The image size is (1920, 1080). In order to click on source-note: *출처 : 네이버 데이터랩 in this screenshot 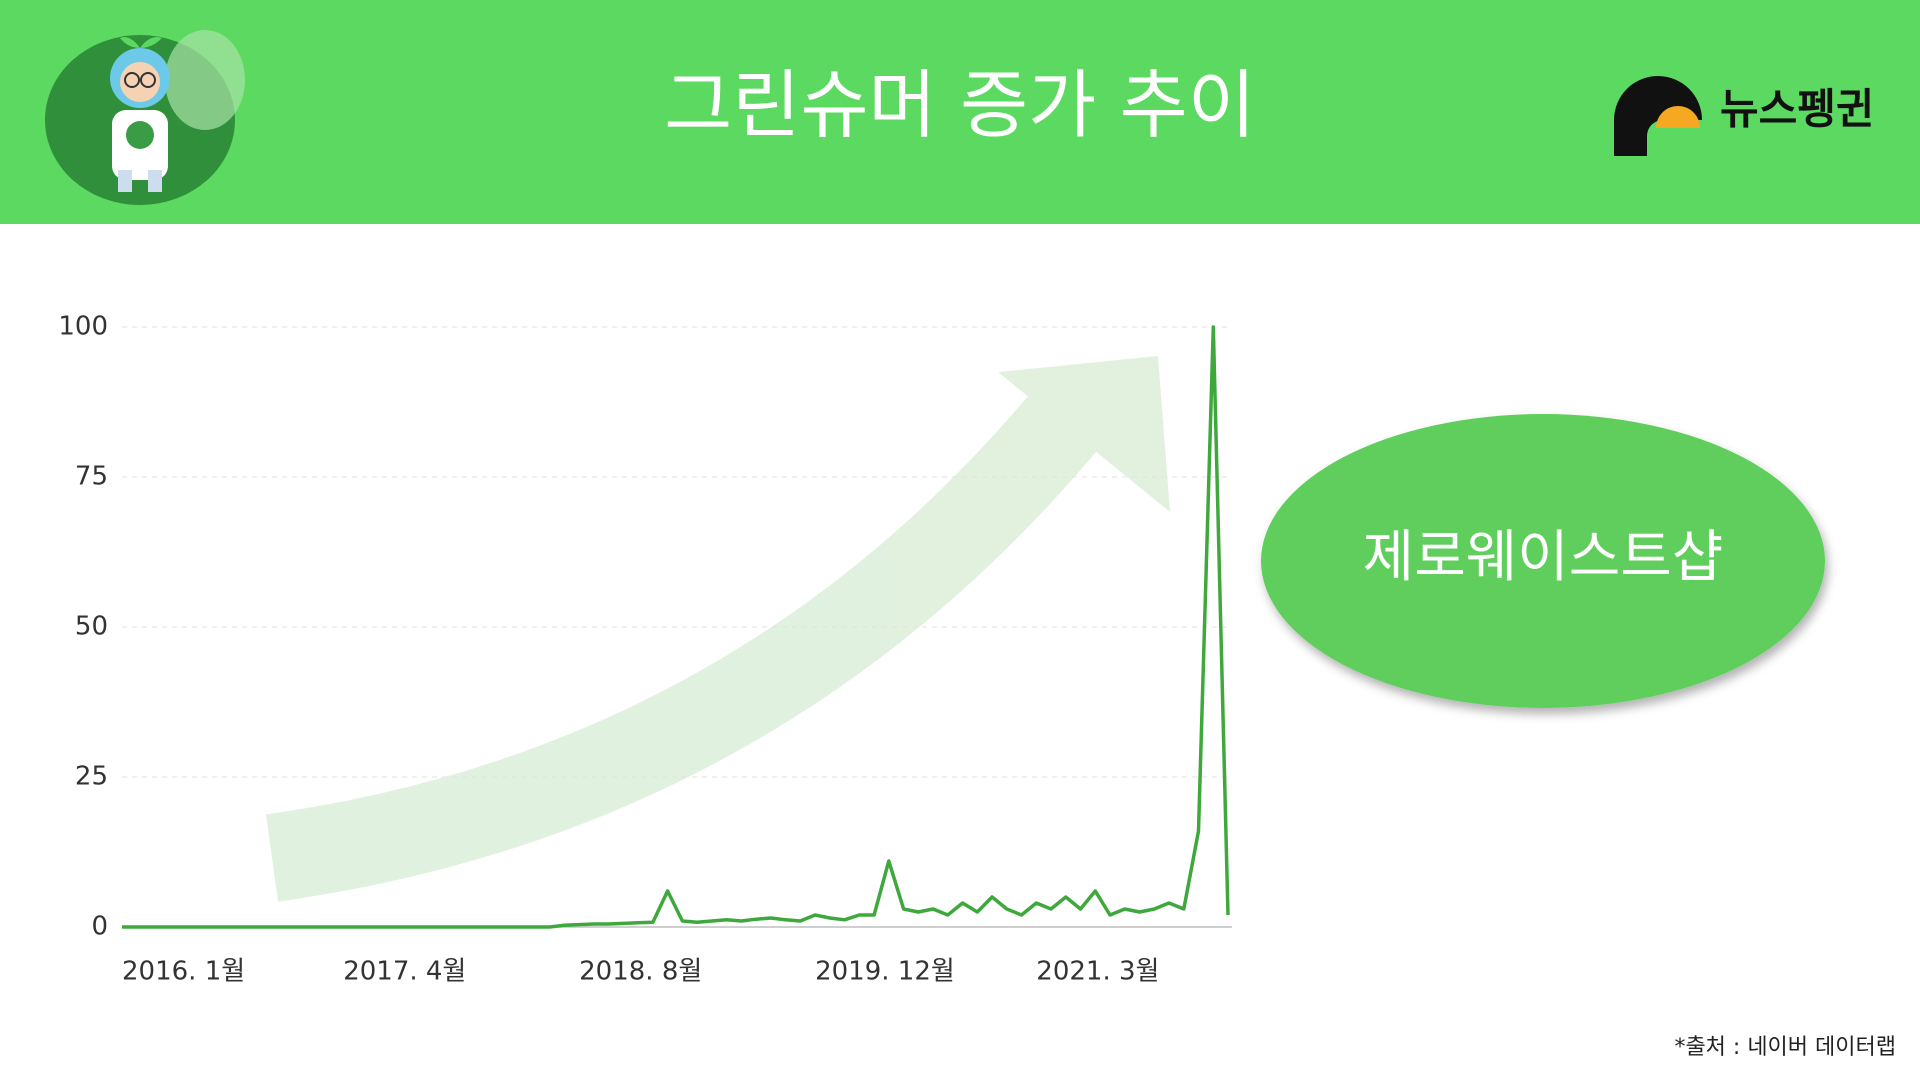, I will do `click(1785, 1047)`.